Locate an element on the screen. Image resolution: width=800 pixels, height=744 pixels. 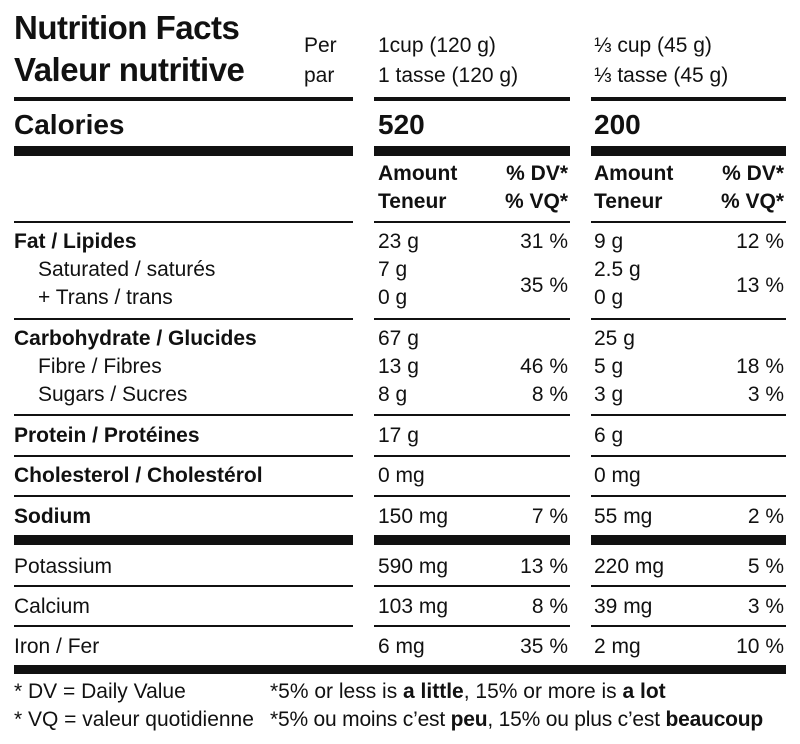
fat-col1-amount: 23 g is located at coordinates (398, 241).